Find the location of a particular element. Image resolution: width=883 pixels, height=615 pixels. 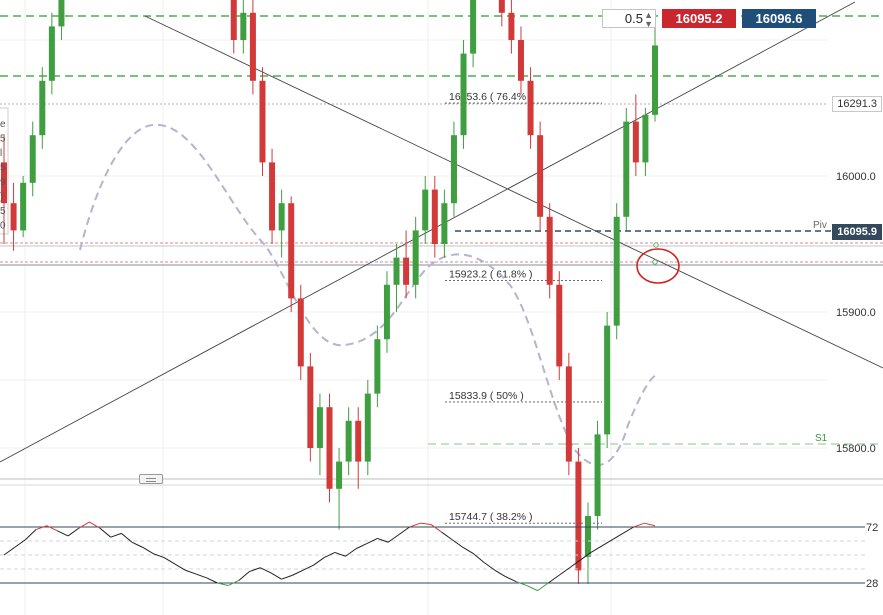

pivot-price-tag: 16291.3 is located at coordinates (857, 104).